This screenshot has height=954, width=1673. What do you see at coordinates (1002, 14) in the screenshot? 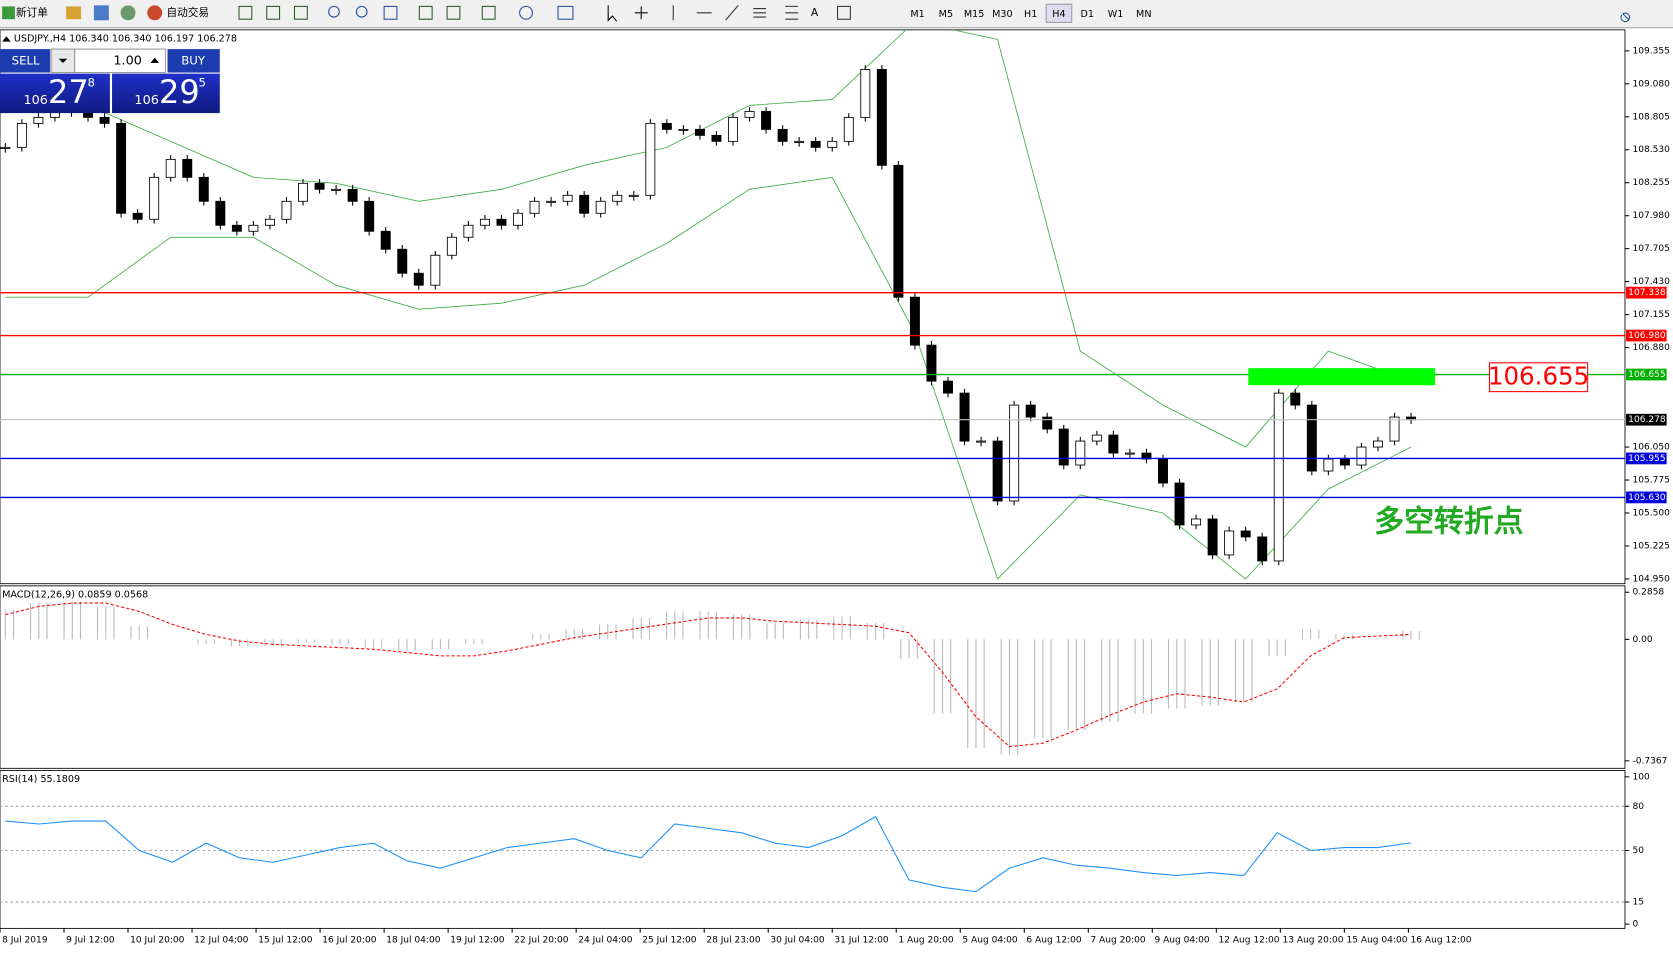
I see `timeframe-button: M30` at bounding box center [1002, 14].